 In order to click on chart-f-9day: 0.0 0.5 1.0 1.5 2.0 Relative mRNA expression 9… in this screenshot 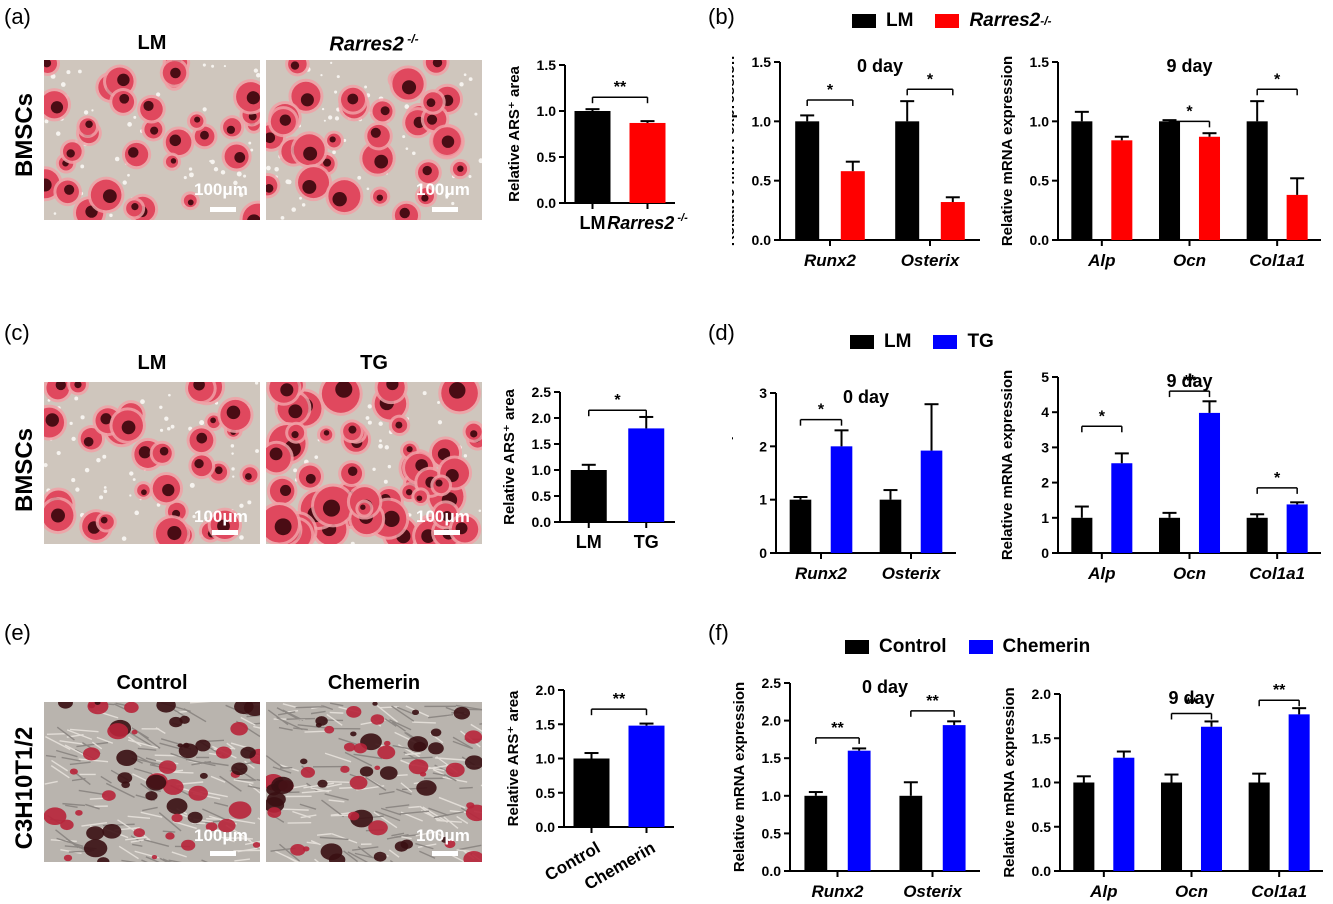, I will do `click(1162, 791)`.